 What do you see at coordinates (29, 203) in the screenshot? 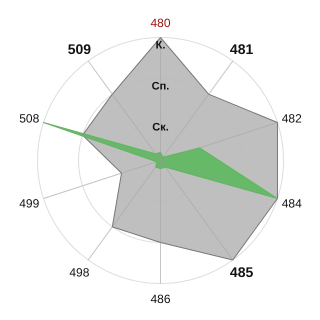
I see `spoke-label: 499` at bounding box center [29, 203].